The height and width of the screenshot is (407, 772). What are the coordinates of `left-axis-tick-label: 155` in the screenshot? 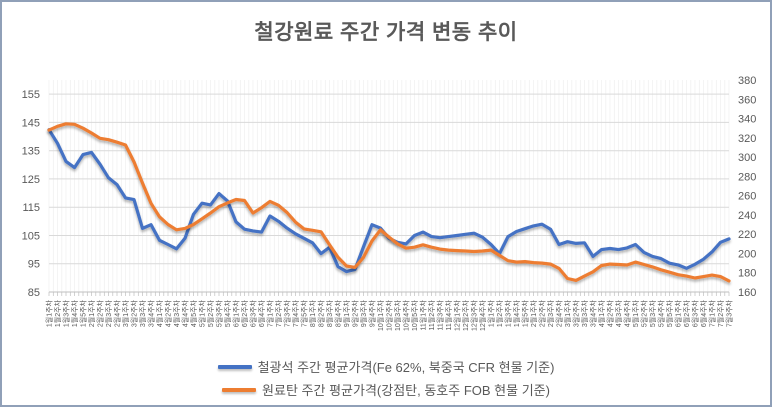 It's located at (31, 95).